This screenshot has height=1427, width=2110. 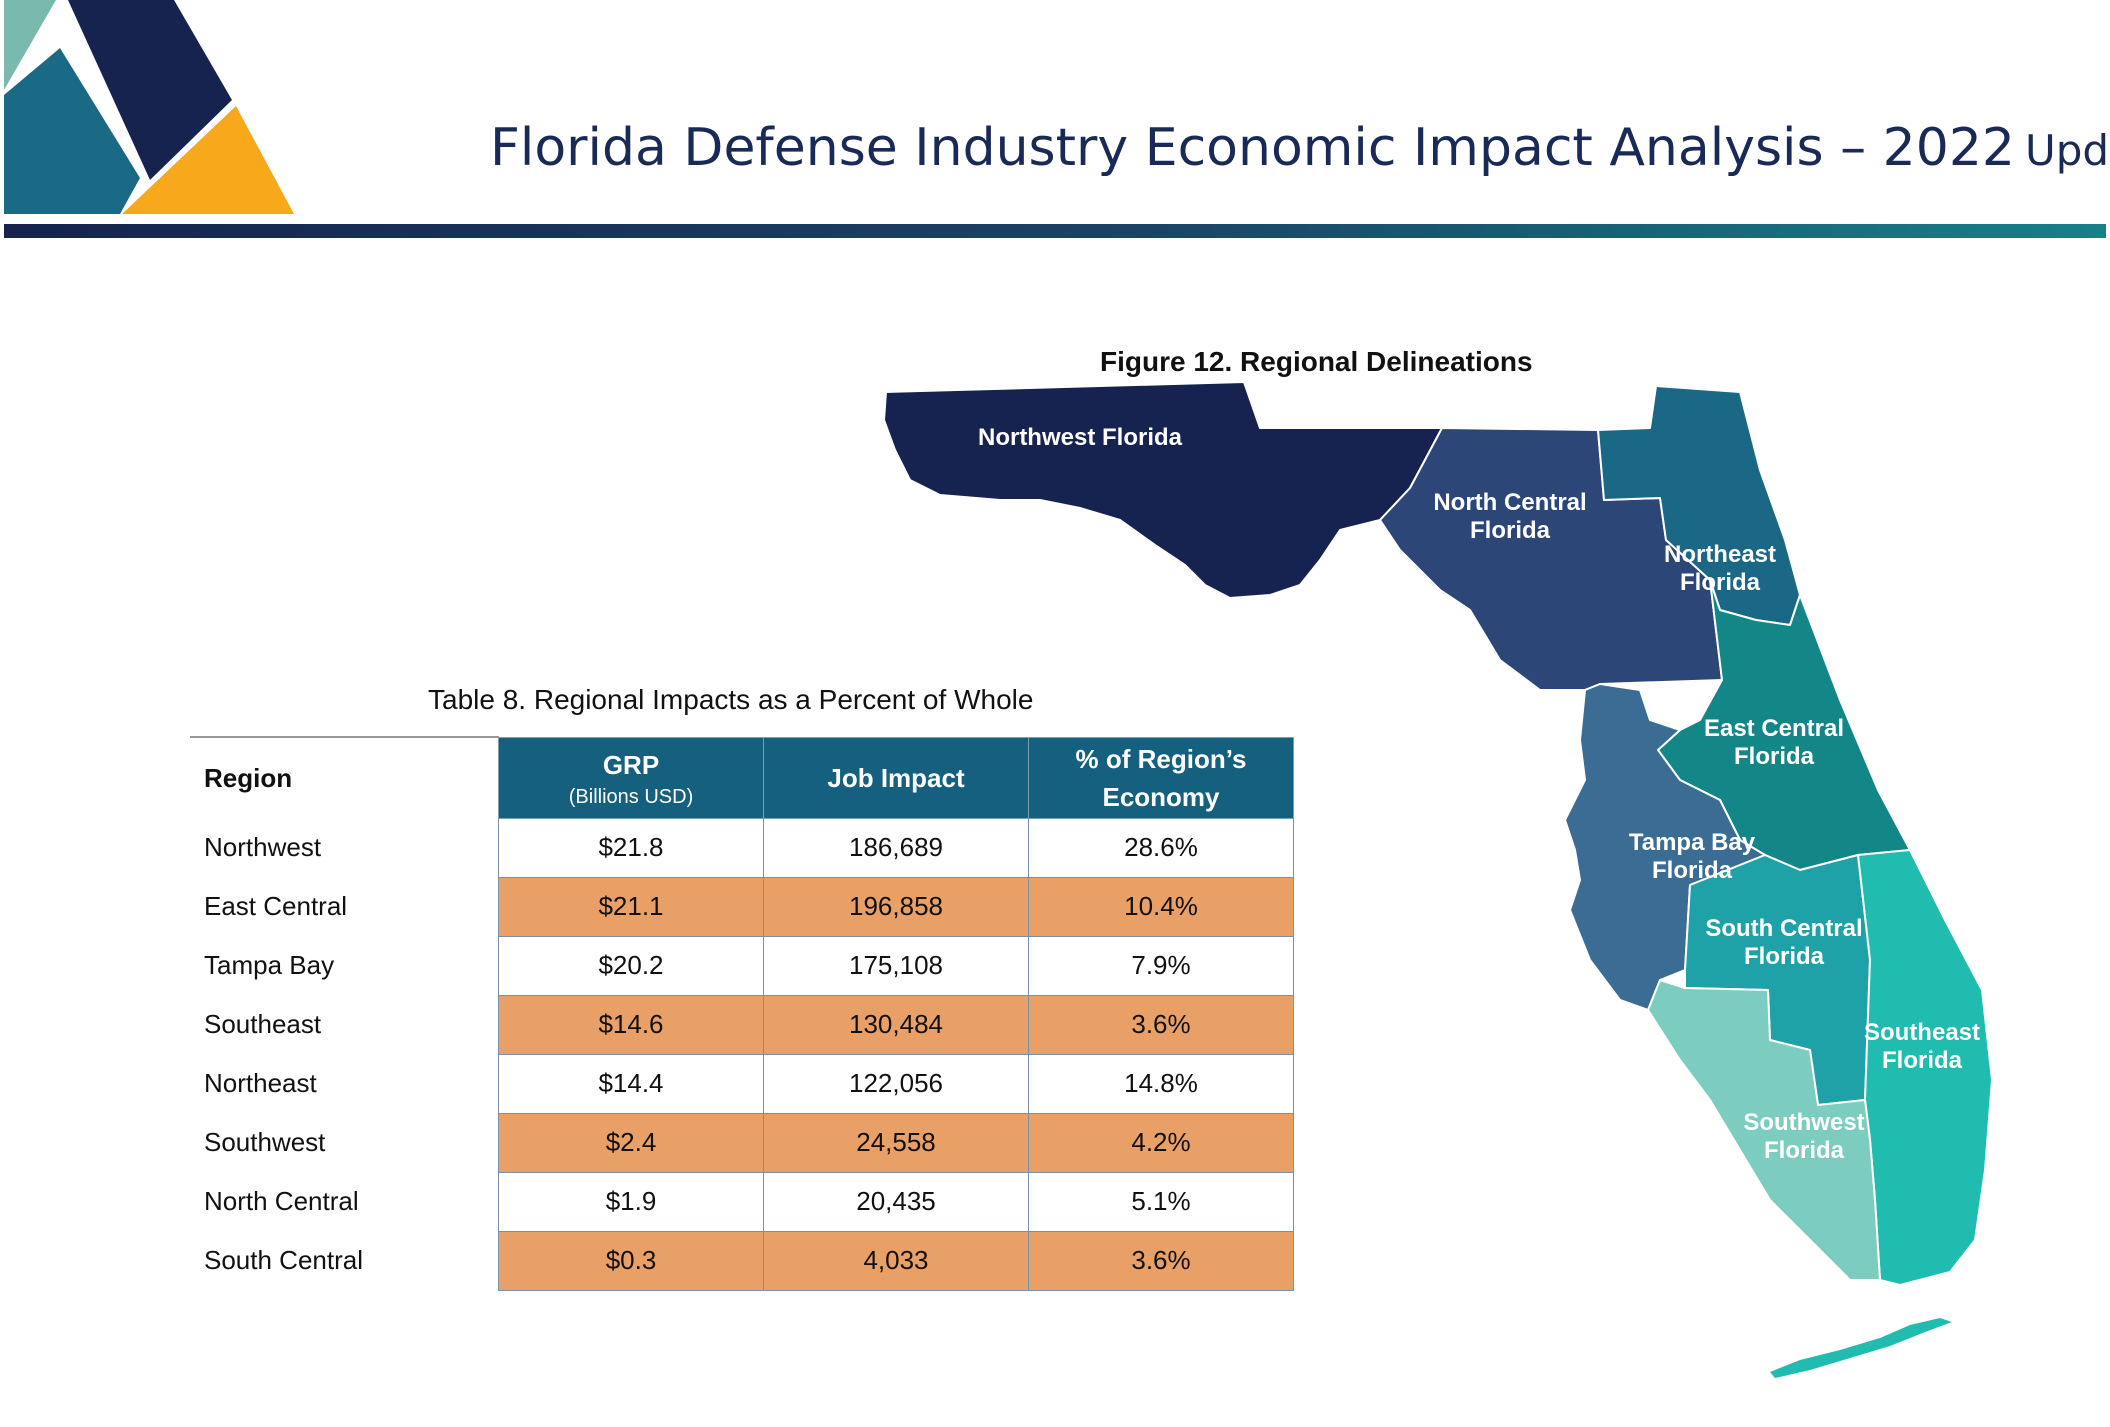 I want to click on cell-job-impact: 4,033, so click(x=896, y=1260).